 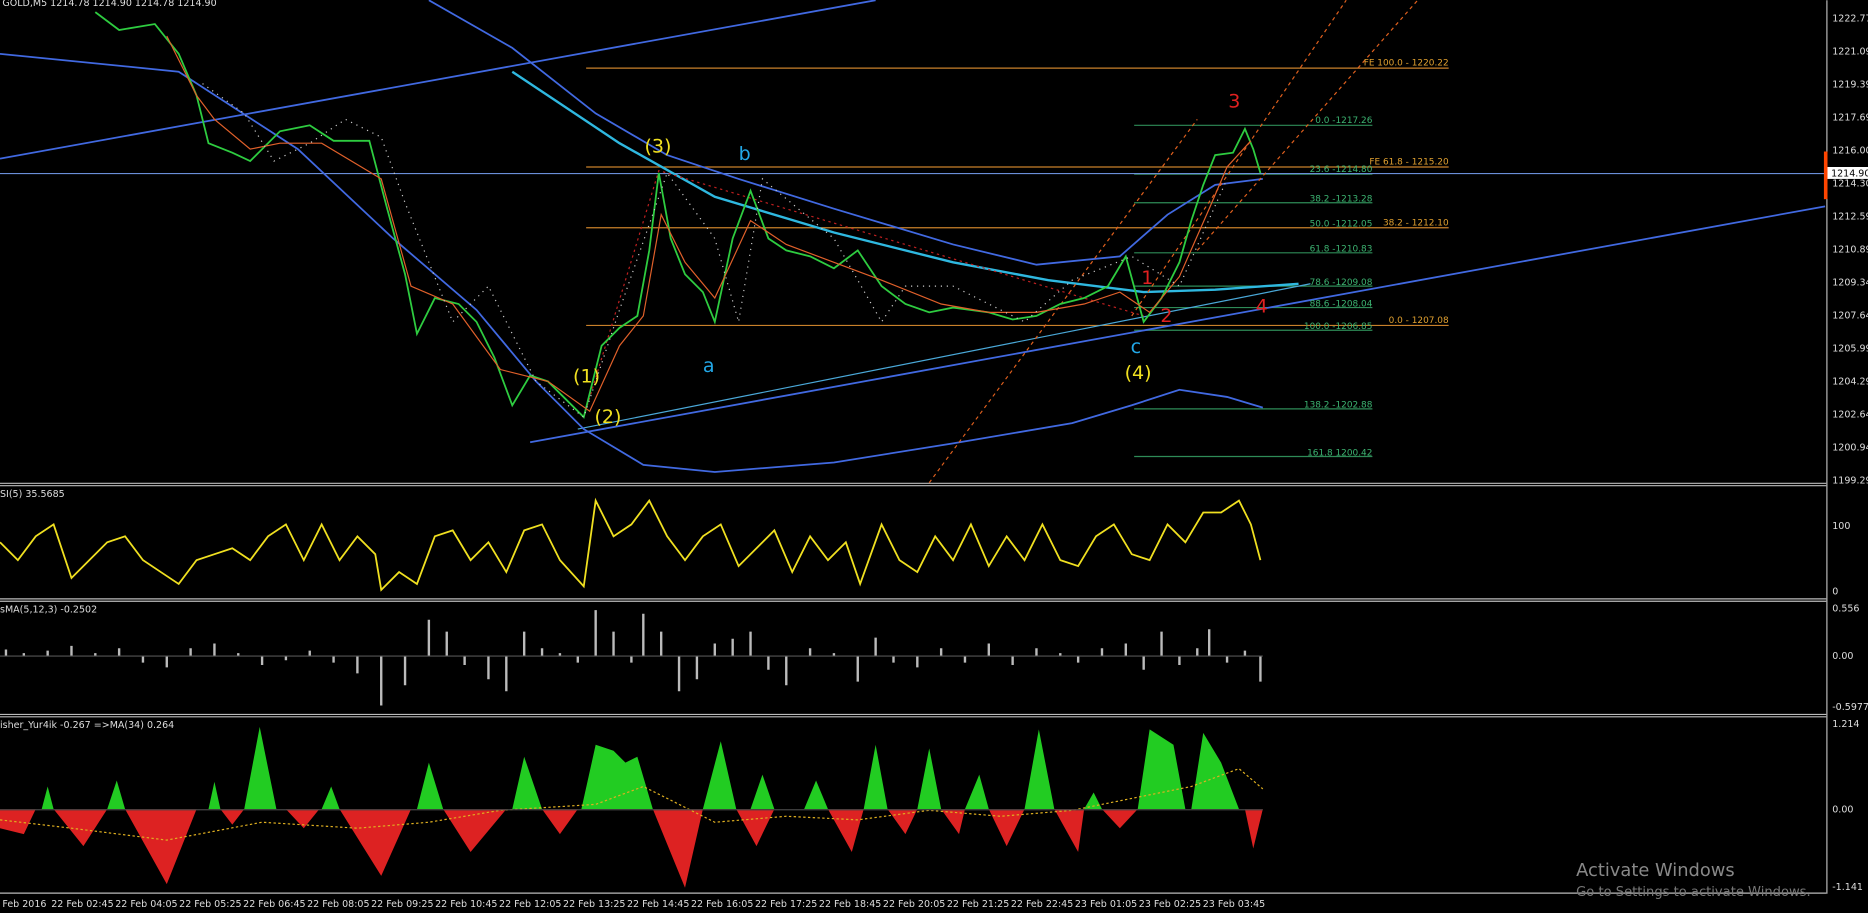 What do you see at coordinates (1234, 904) in the screenshot?
I see `time-label: 23 Feb 03:45` at bounding box center [1234, 904].